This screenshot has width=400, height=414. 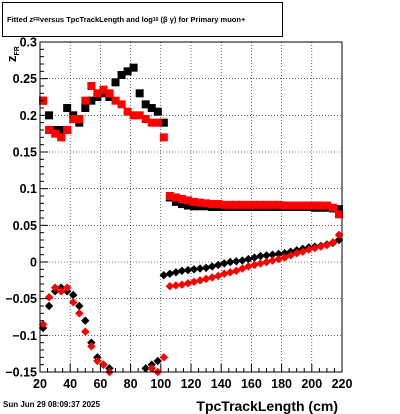 What do you see at coordinates (25, 226) in the screenshot?
I see `y-tick-label: 0.05` at bounding box center [25, 226].